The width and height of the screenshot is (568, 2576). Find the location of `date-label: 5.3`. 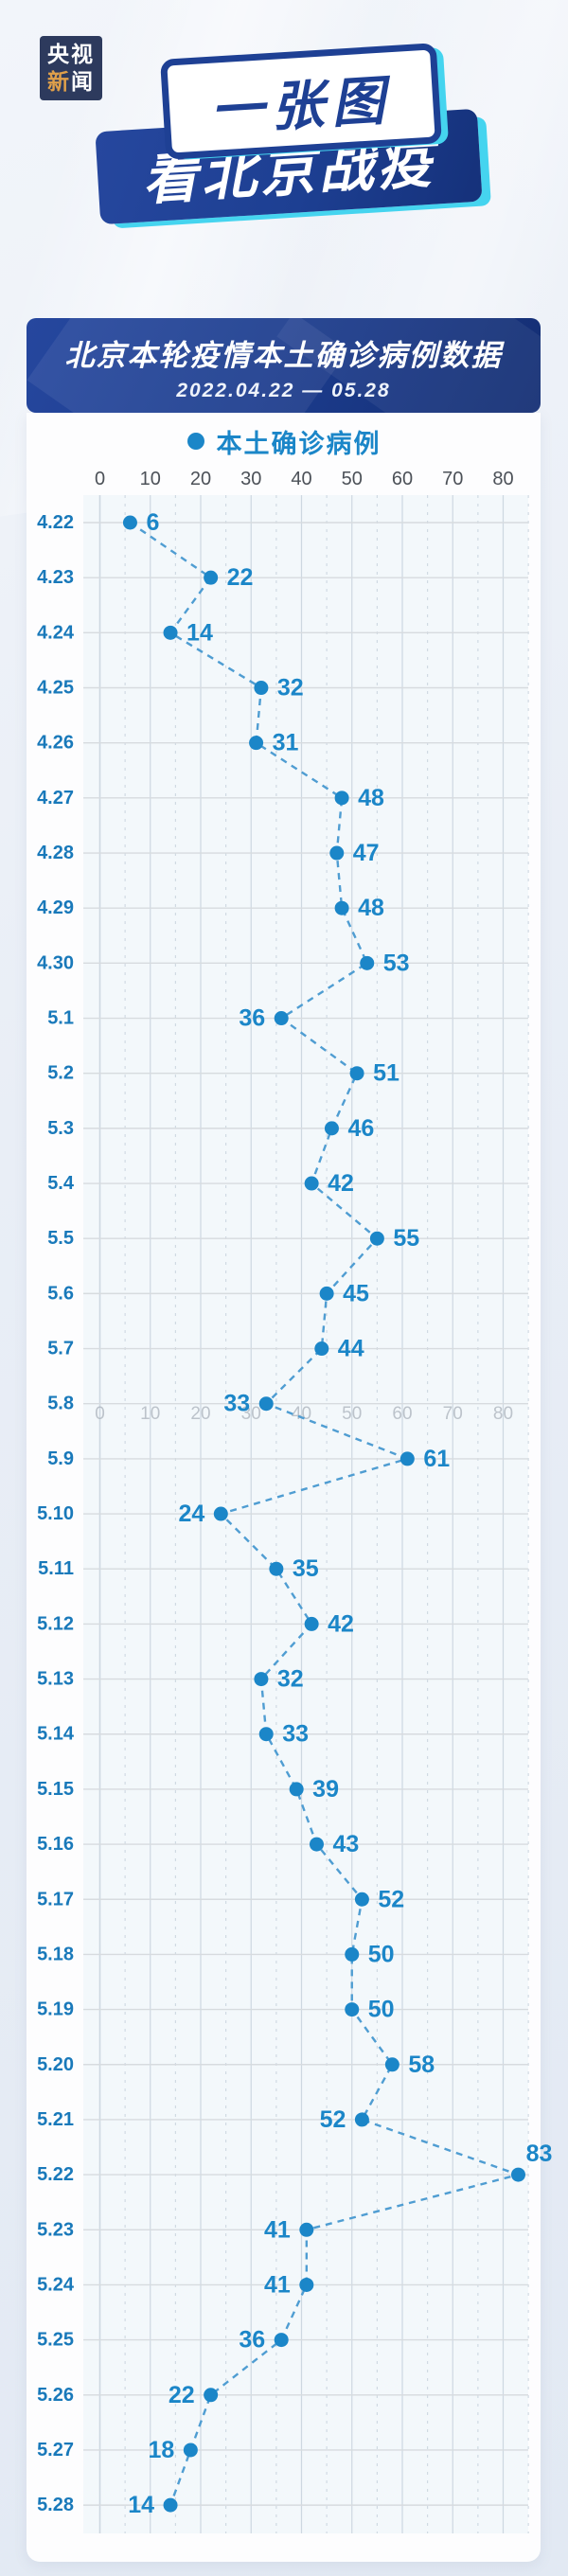

date-label: 5.3 is located at coordinates (60, 1129).